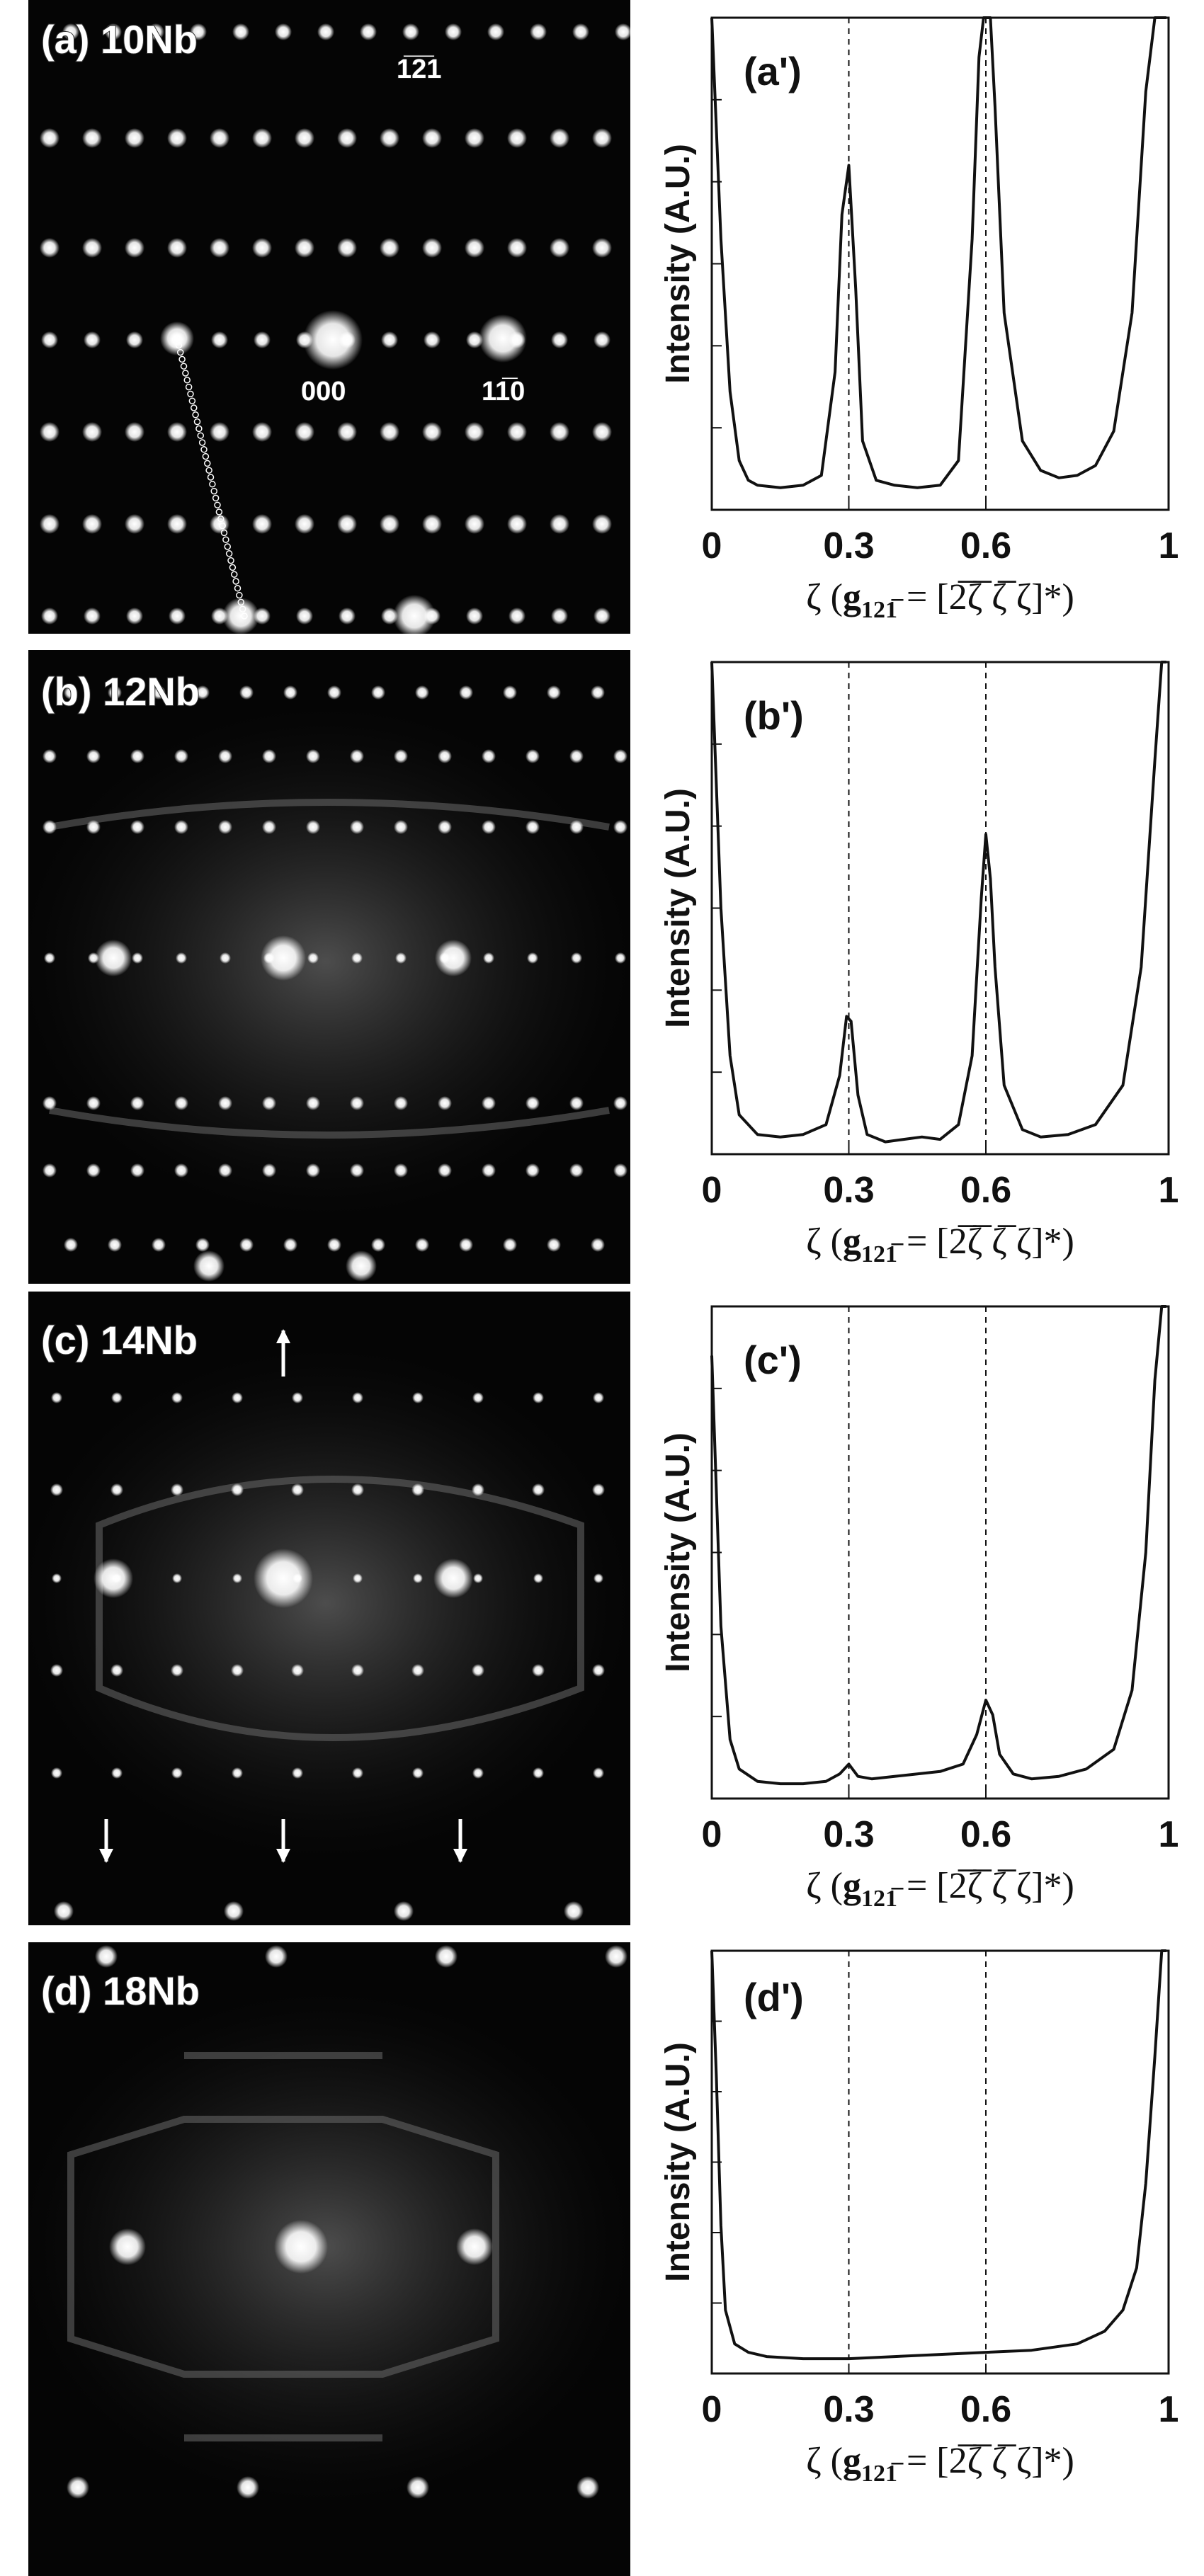 The height and width of the screenshot is (2576, 1204). I want to click on sad-pattern-d-image: (d) 18Nb, so click(329, 2223).